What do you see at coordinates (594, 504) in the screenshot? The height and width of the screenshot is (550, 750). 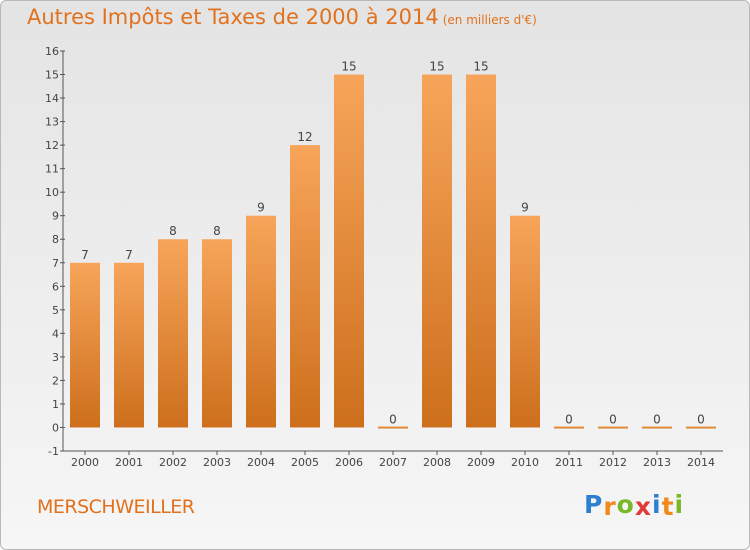 I see `logo-letter: P` at bounding box center [594, 504].